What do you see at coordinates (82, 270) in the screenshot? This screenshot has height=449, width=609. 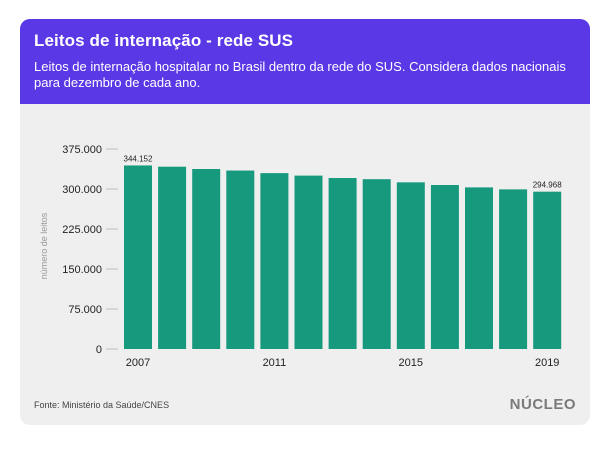 I see `y-tick-label: 150.000` at bounding box center [82, 270].